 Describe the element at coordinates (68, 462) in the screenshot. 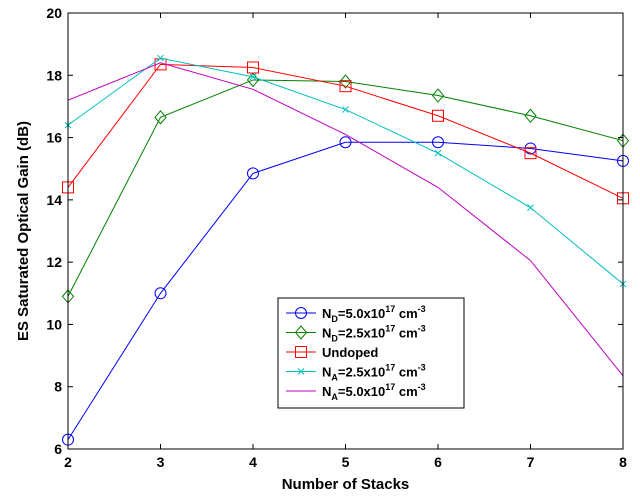

I see `x-tick-label: 2` at that location.